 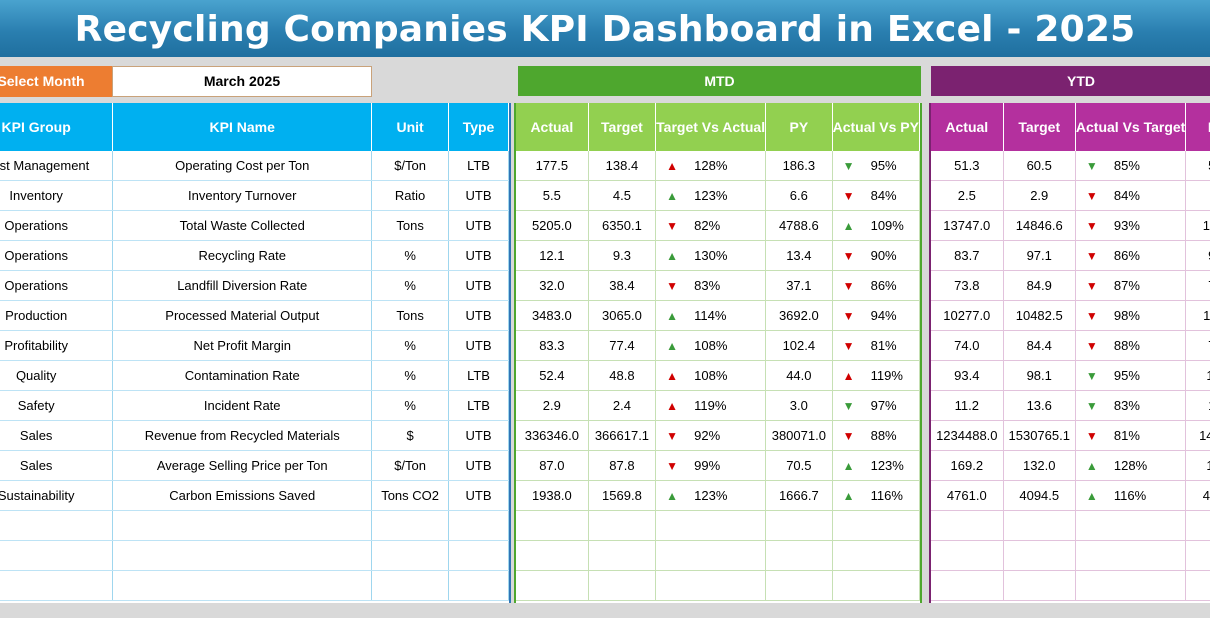 I want to click on mtd-actual-vs-py-cell-value: 116%, so click(x=886, y=495).